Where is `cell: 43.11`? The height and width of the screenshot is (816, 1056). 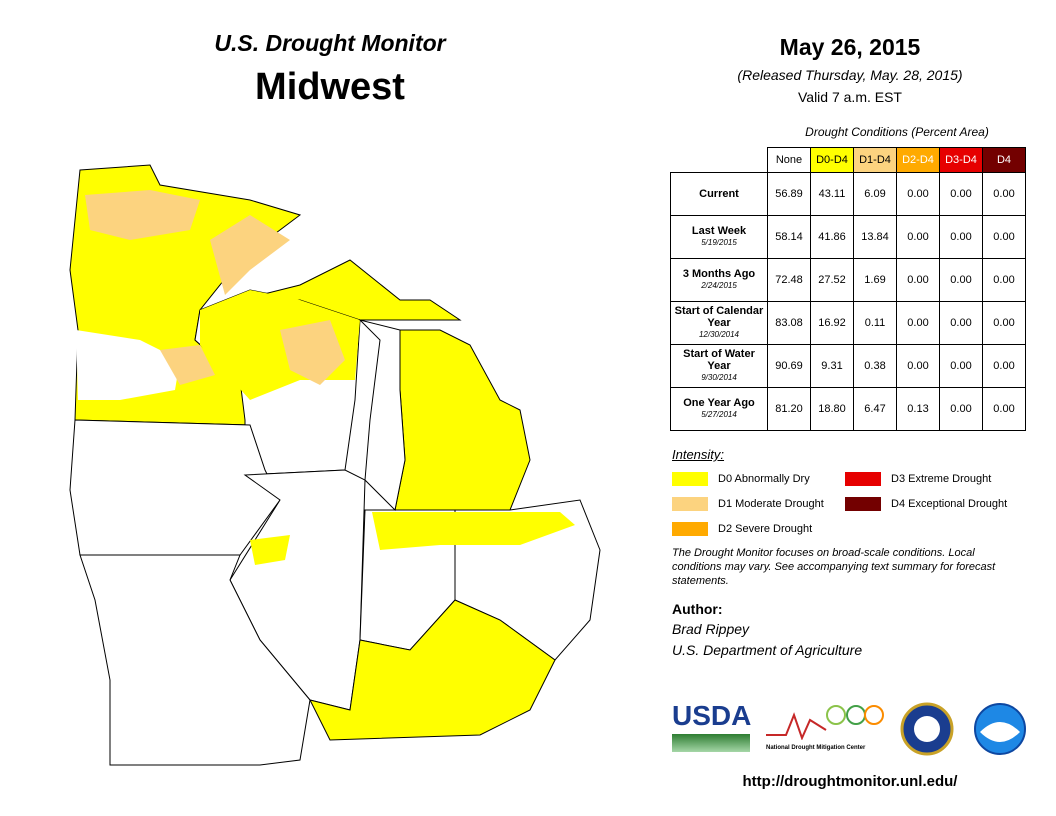 cell: 43.11 is located at coordinates (832, 194).